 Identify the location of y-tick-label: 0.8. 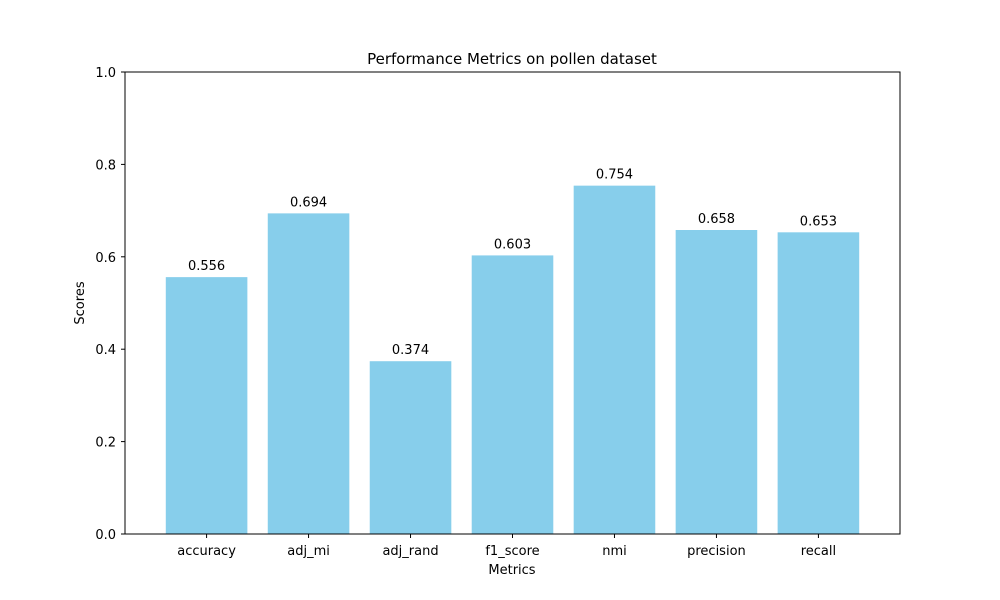
(105, 165).